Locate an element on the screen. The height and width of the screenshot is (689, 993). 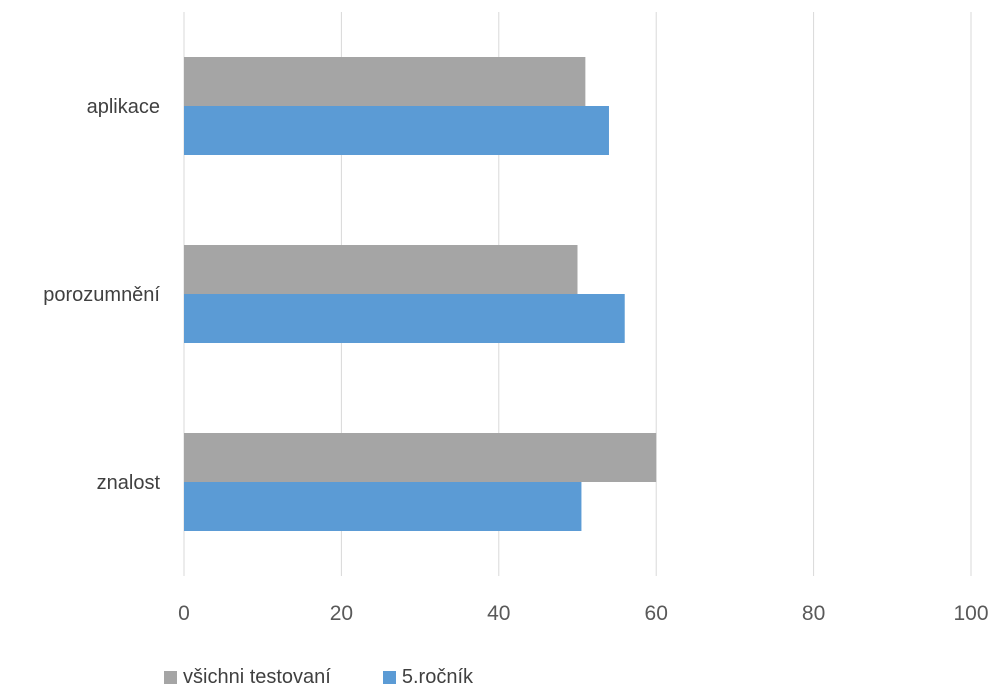
legend-swatch-gray is located at coordinates (170, 677).